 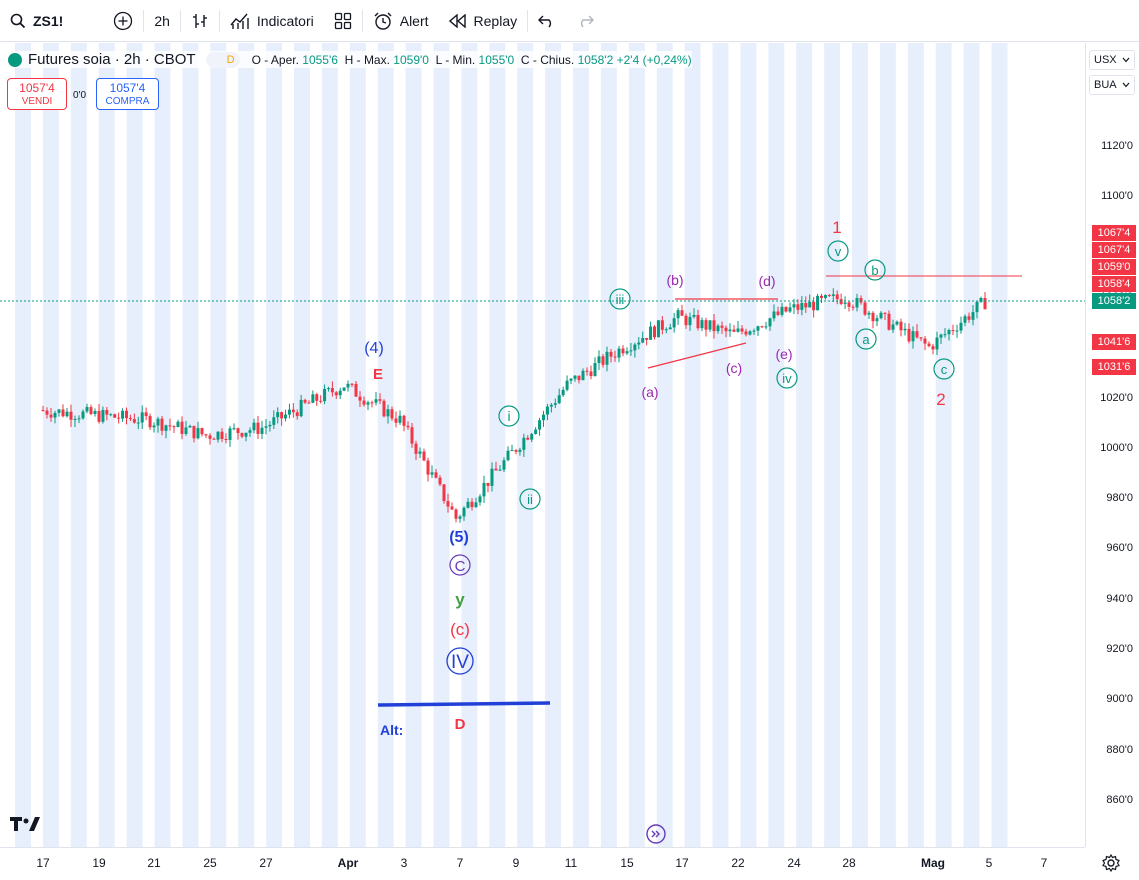 I want to click on interval-button: 2h, so click(x=162, y=21).